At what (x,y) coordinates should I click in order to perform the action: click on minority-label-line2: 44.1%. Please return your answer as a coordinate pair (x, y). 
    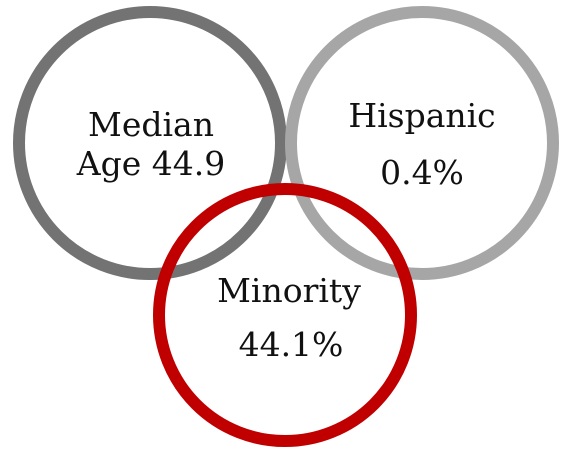
    Looking at the image, I should click on (291, 344).